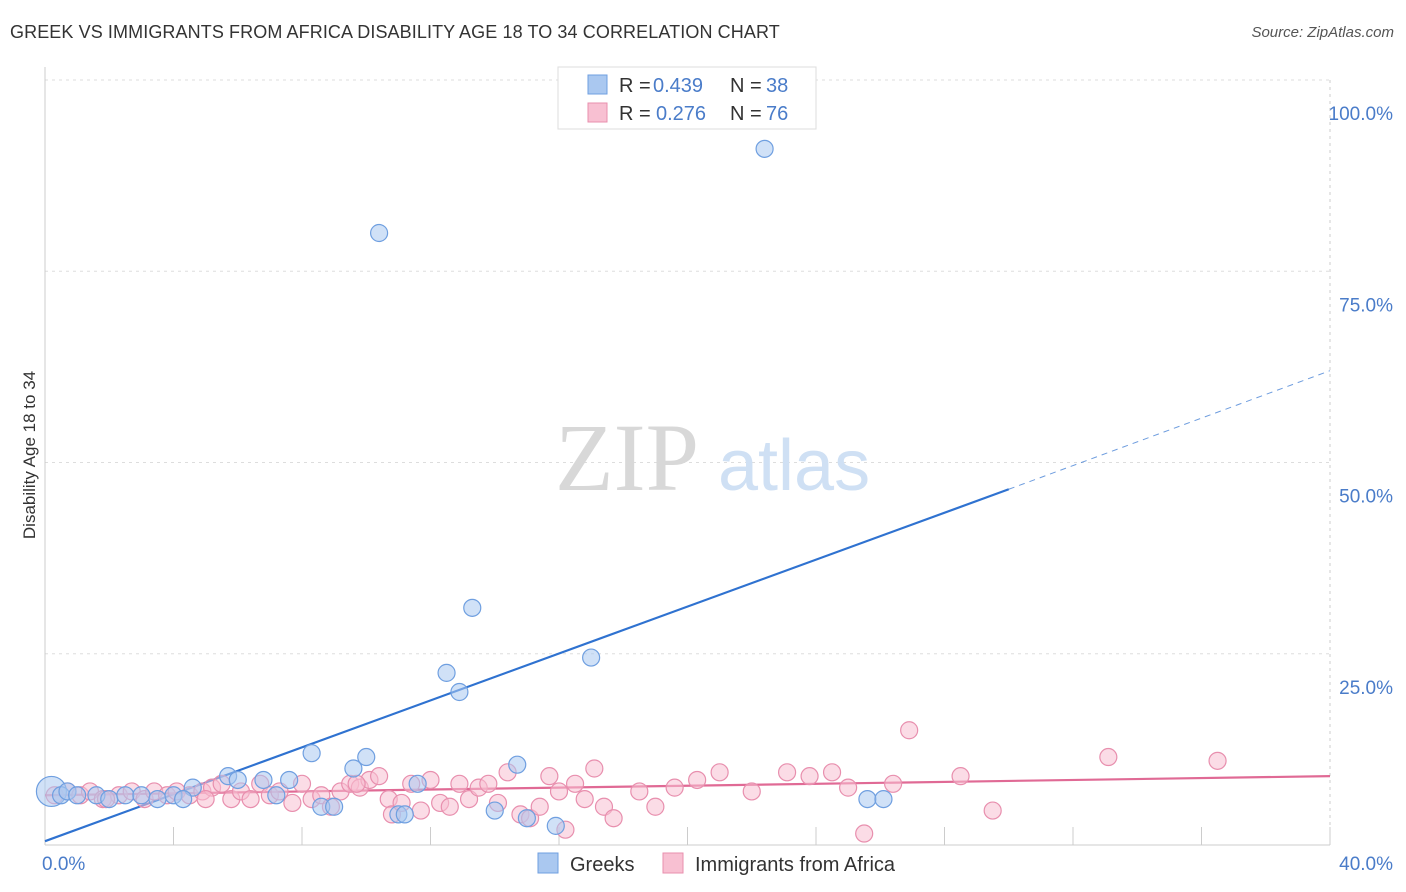 The image size is (1406, 892). I want to click on x-tick-label-0: 0.0%, so click(63, 864).